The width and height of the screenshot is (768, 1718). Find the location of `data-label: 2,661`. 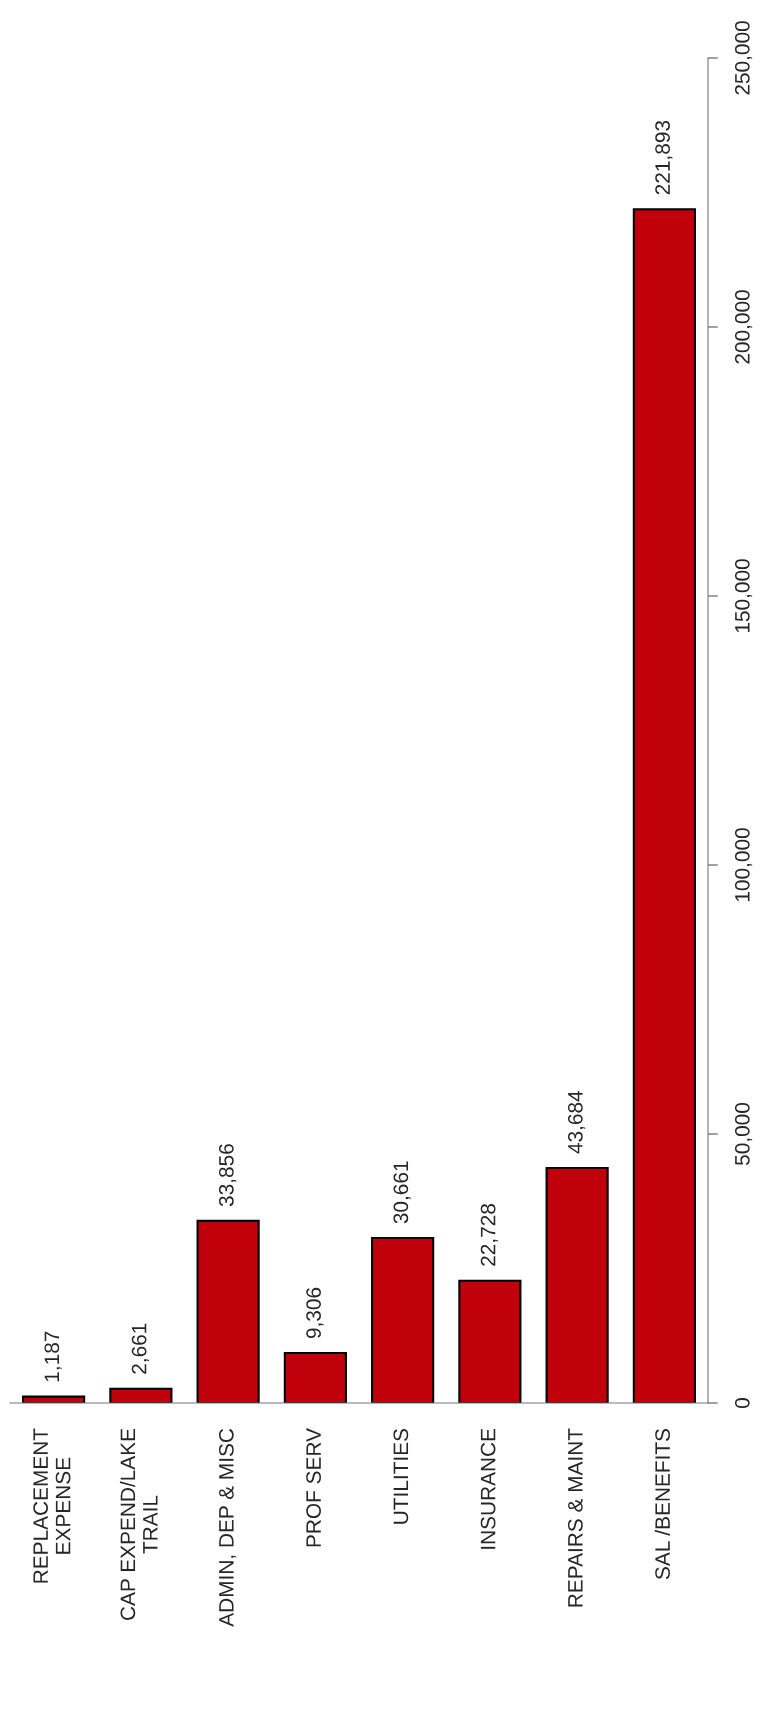

data-label: 2,661 is located at coordinates (140, 1348).